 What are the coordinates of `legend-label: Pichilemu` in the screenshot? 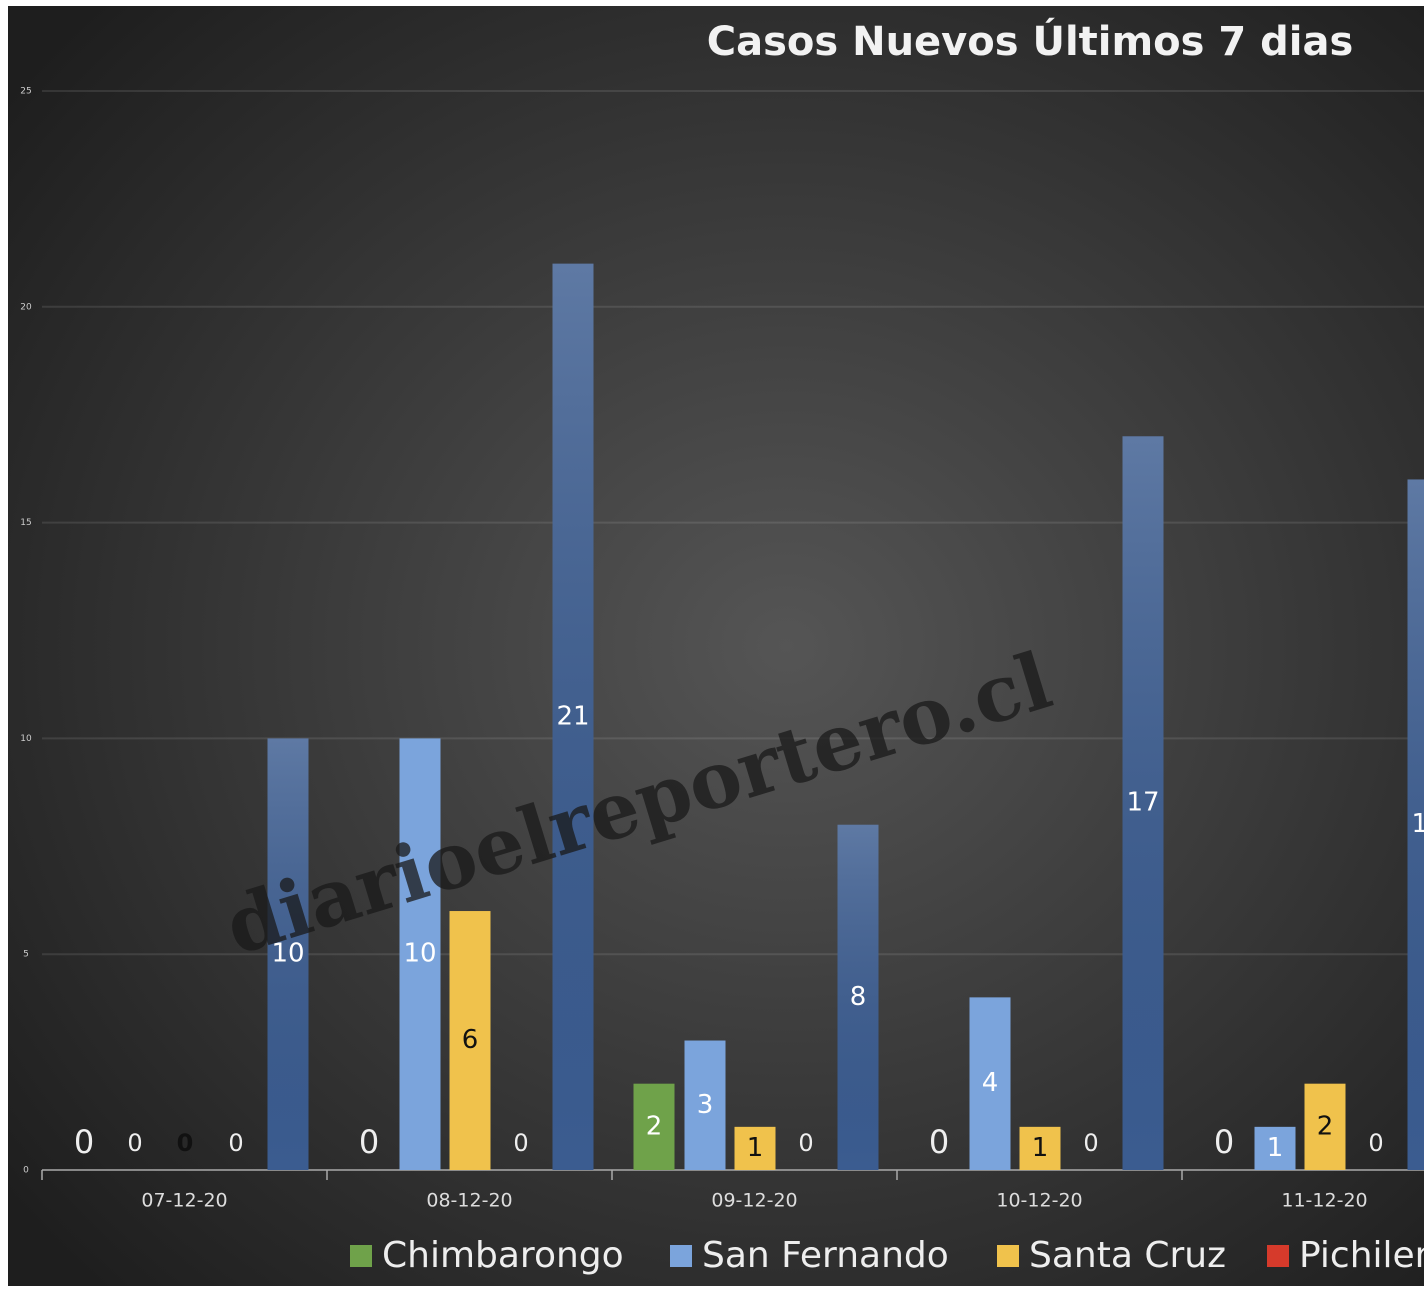 It's located at (1361, 1255).